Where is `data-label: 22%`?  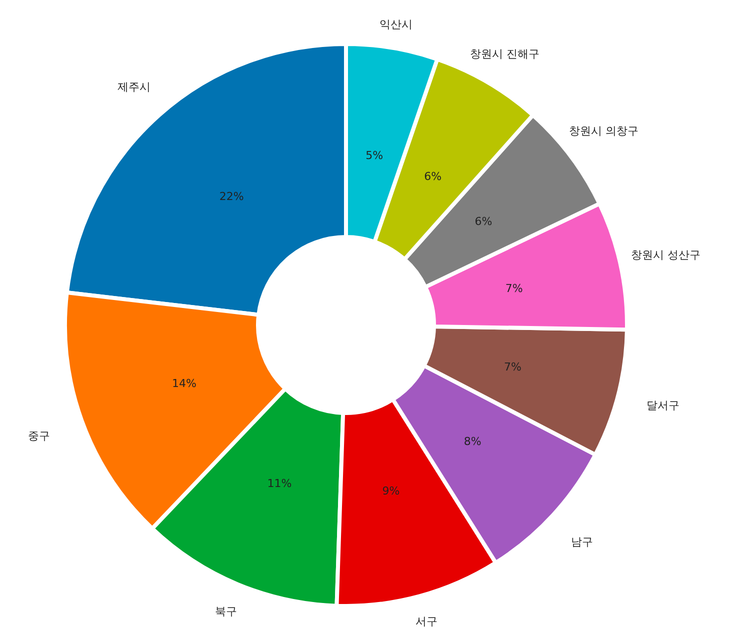
data-label: 22% is located at coordinates (231, 197).